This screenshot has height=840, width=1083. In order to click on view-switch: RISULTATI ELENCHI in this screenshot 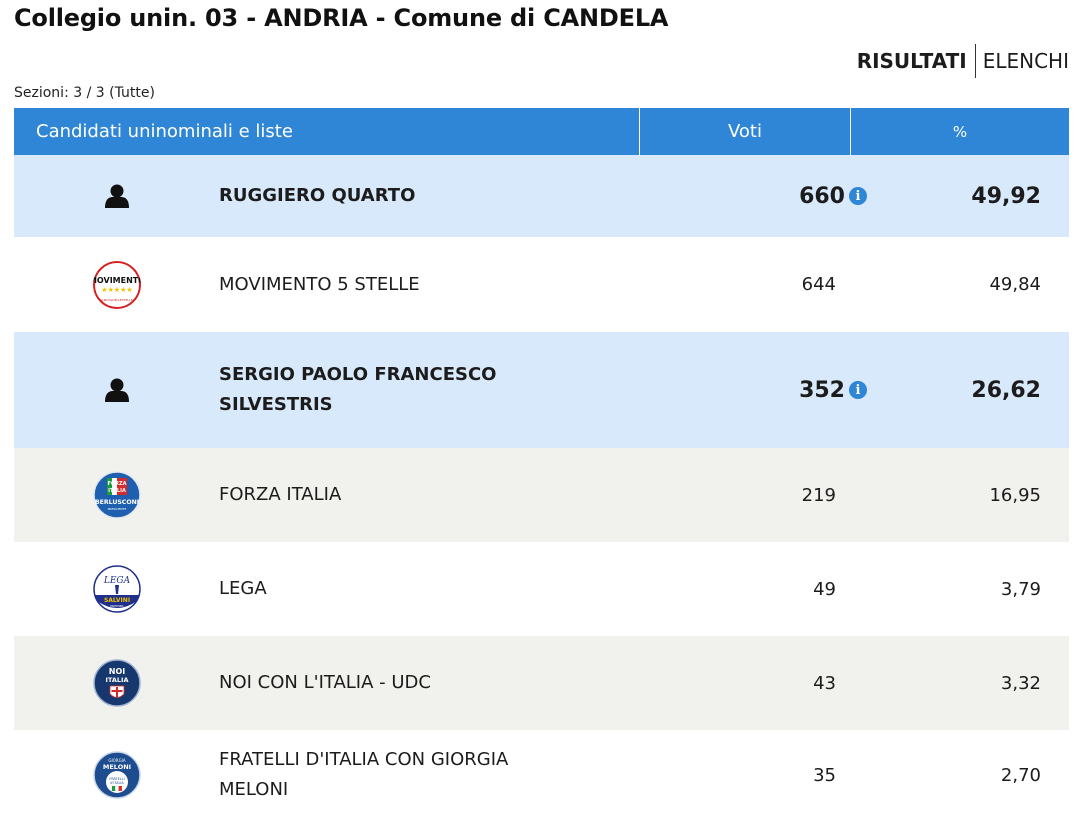, I will do `click(963, 61)`.